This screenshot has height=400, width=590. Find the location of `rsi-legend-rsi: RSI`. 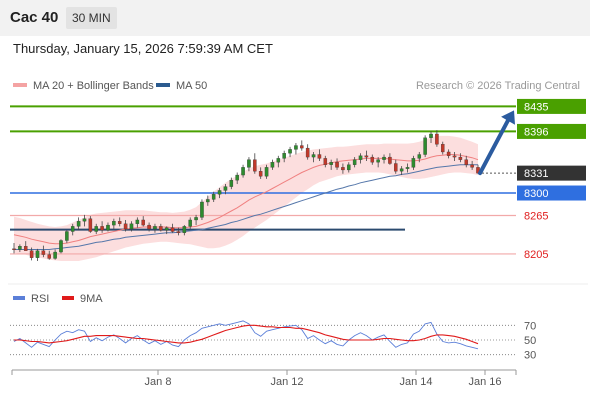

rsi-legend-rsi: RSI is located at coordinates (31, 299).